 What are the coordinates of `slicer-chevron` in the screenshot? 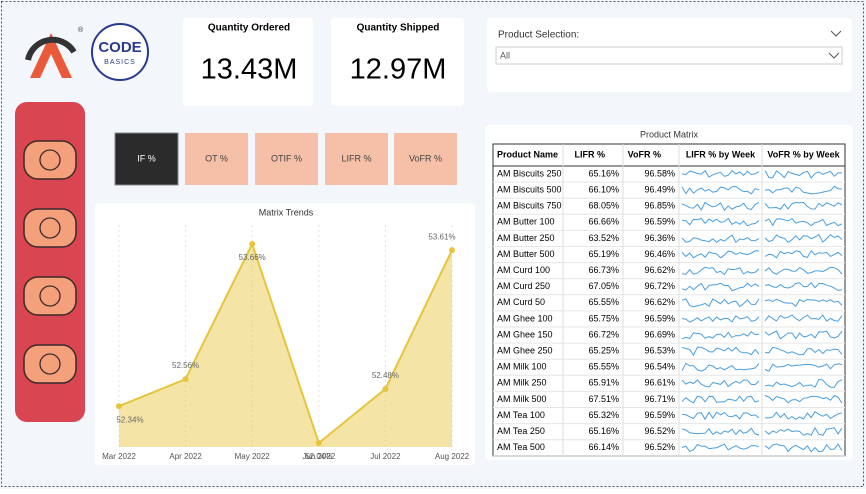 It's located at (836, 33).